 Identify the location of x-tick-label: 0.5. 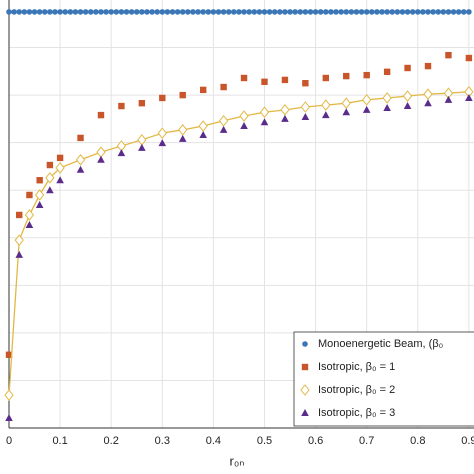
(264, 441).